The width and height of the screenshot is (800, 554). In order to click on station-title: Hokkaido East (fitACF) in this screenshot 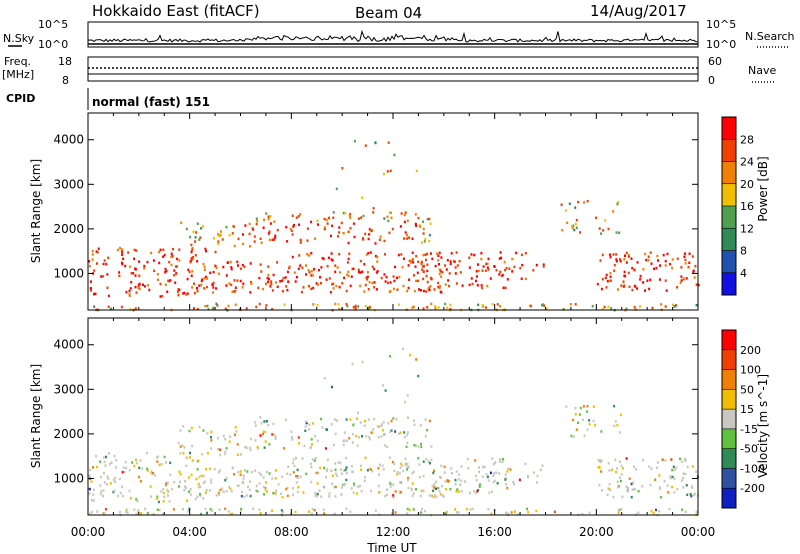, I will do `click(176, 11)`.